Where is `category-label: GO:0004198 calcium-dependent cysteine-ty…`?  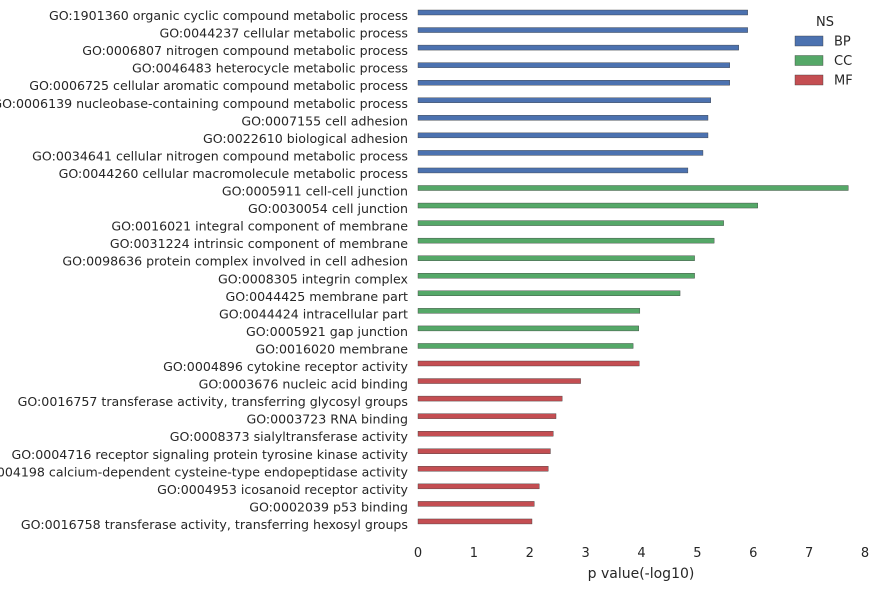
category-label: GO:0004198 calcium-dependent cysteine-ty… is located at coordinates (204, 471).